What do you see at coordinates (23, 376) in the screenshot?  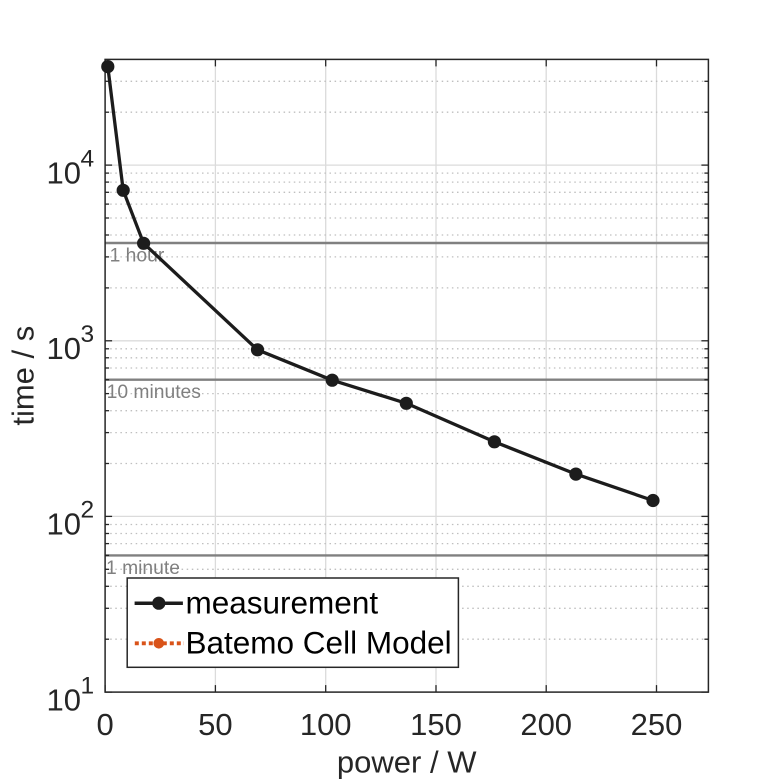 I see `svg-text: time / s` at bounding box center [23, 376].